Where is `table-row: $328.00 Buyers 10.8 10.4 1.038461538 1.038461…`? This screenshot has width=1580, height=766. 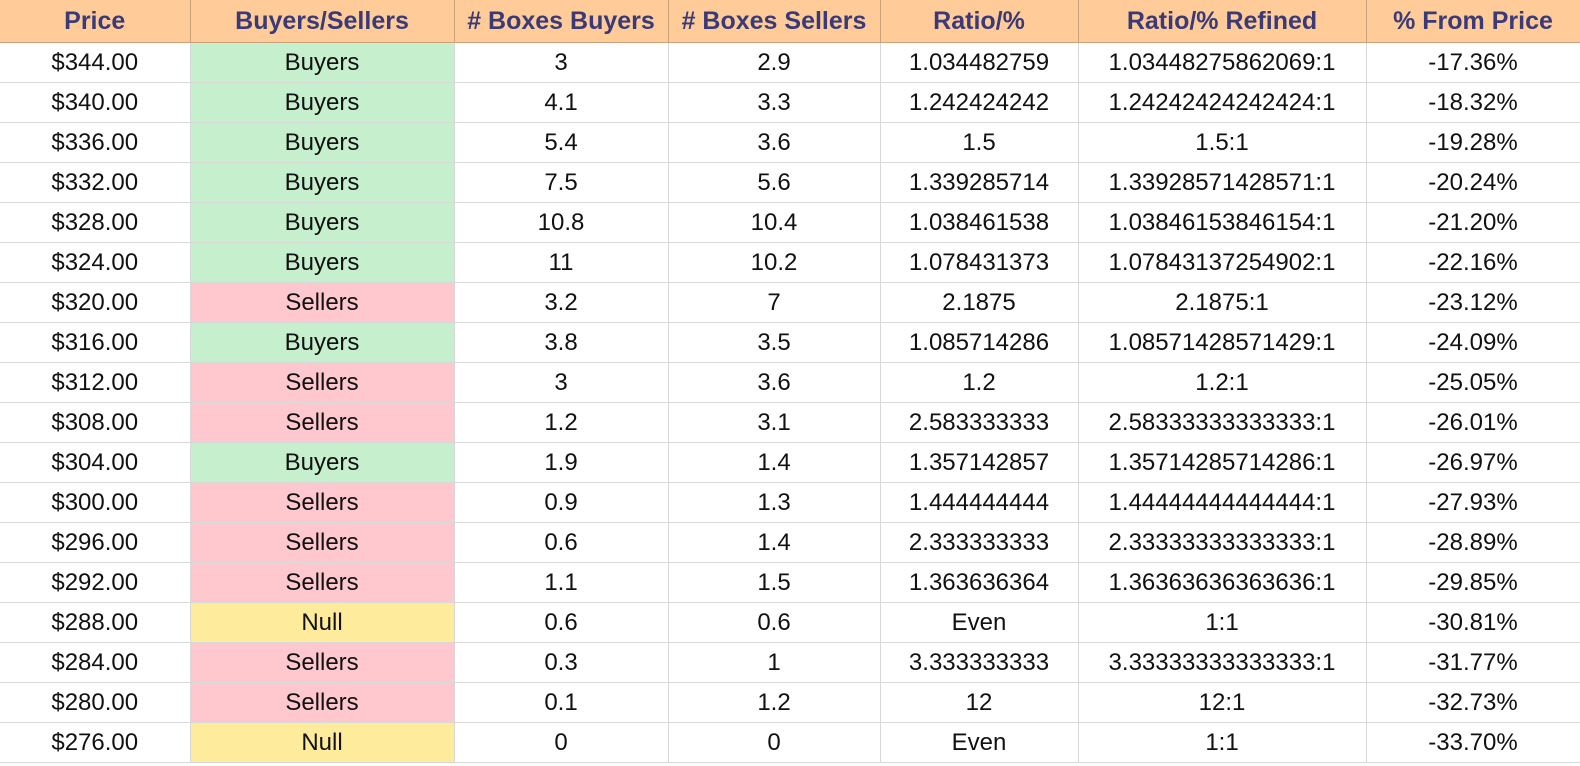 table-row: $328.00 Buyers 10.8 10.4 1.038461538 1.038461… is located at coordinates (790, 222).